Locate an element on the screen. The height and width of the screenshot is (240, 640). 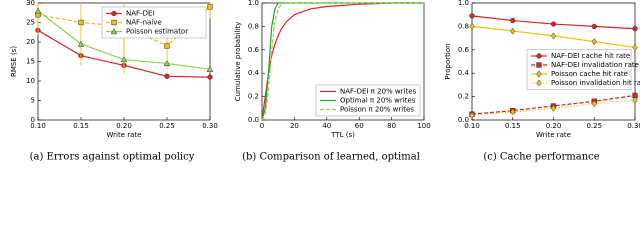
y-tick-label: 10 is located at coordinates (30, 81).